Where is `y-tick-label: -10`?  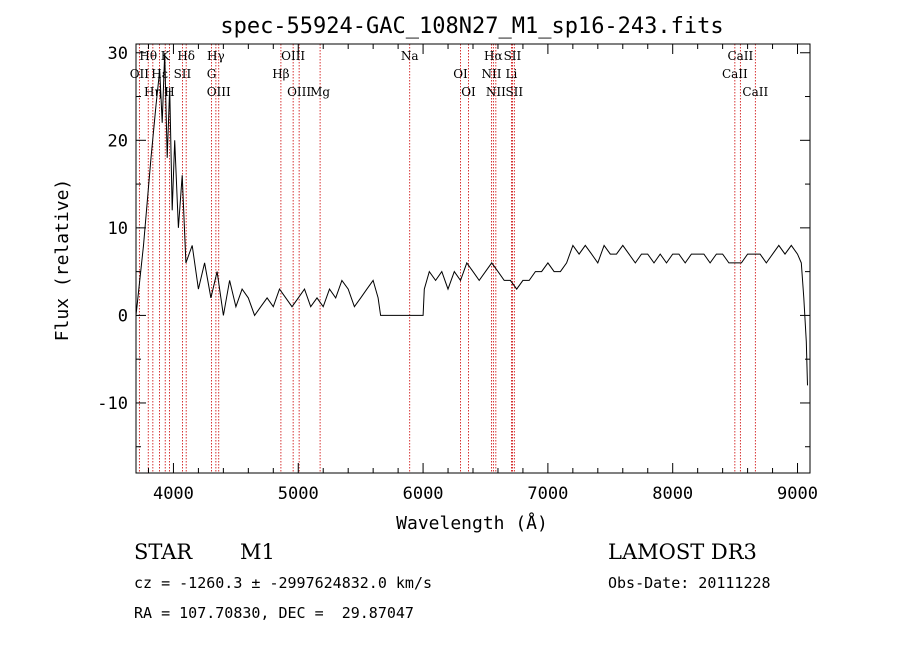 y-tick-label: -10 is located at coordinates (112, 404).